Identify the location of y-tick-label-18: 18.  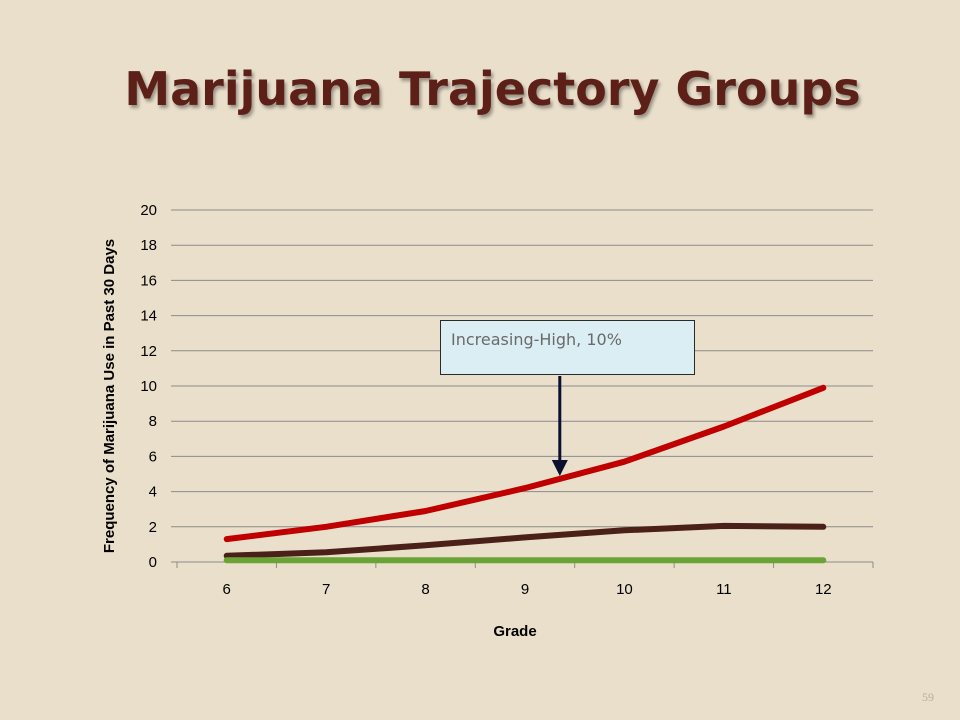
(148, 245).